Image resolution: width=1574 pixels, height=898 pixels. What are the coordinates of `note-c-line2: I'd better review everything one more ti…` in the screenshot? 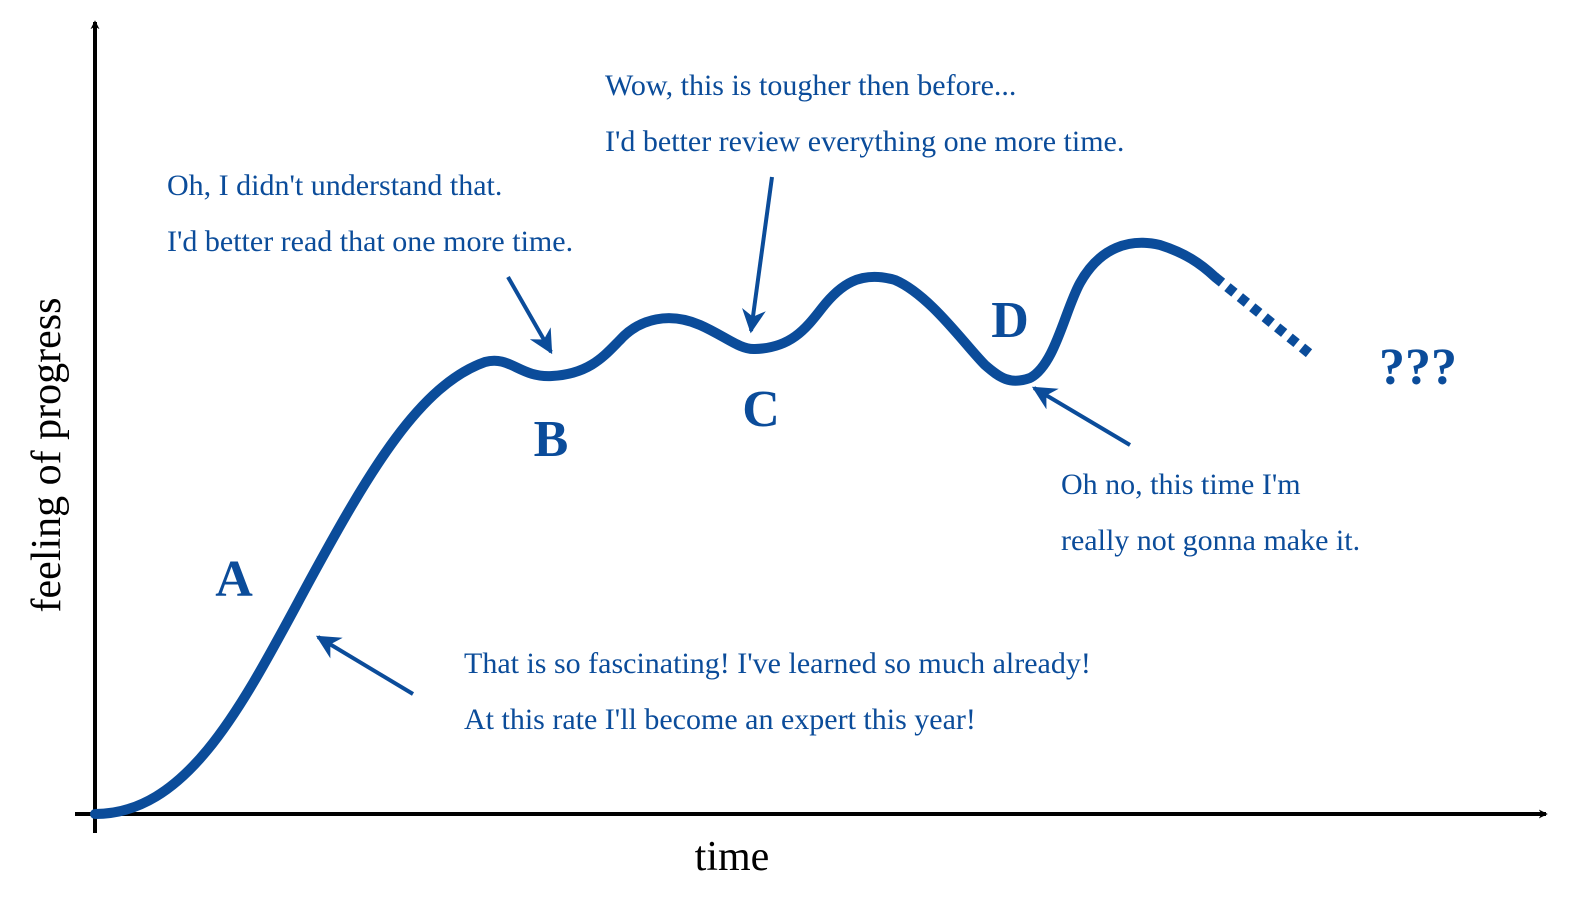 It's located at (864, 141).